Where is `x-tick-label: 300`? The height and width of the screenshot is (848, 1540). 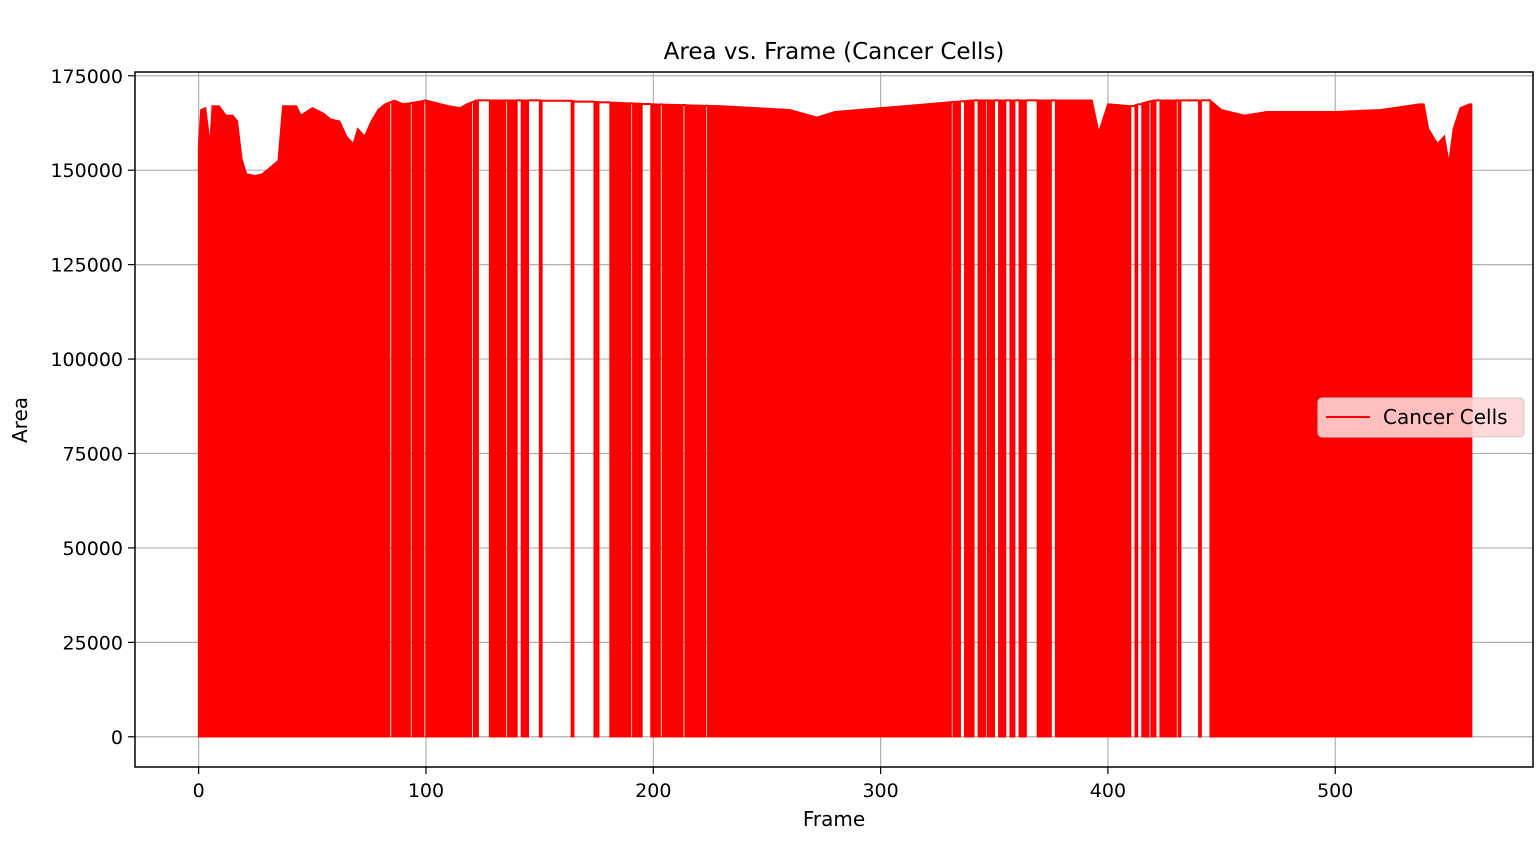
x-tick-label: 300 is located at coordinates (880, 791).